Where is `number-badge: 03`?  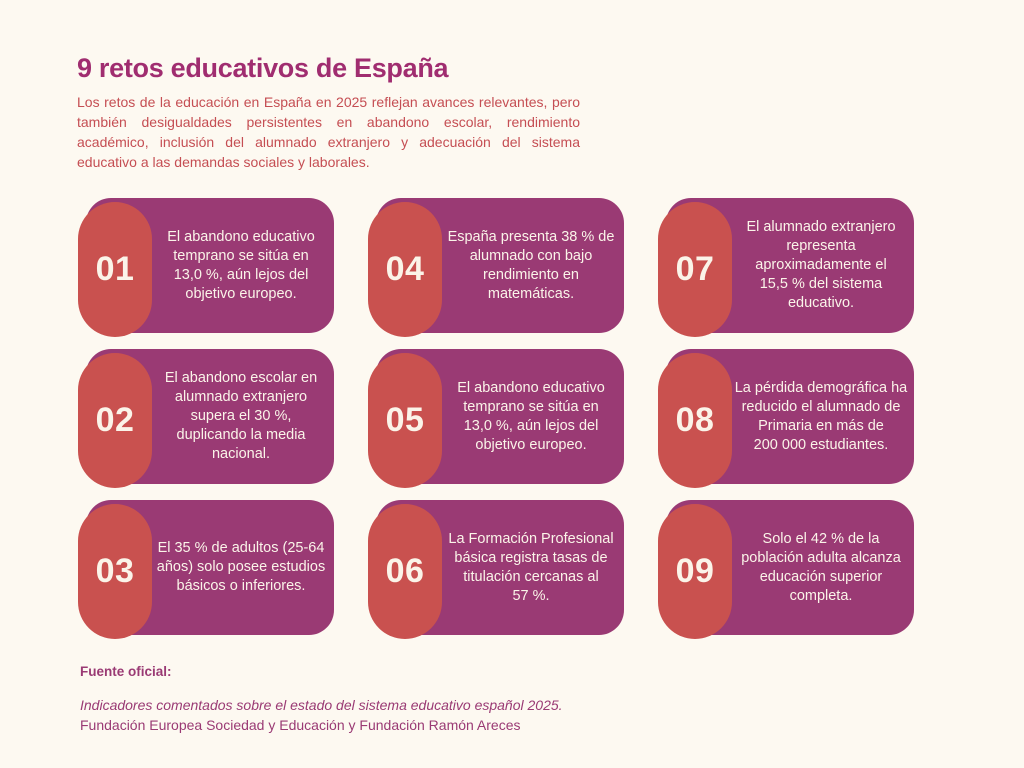 number-badge: 03 is located at coordinates (115, 571).